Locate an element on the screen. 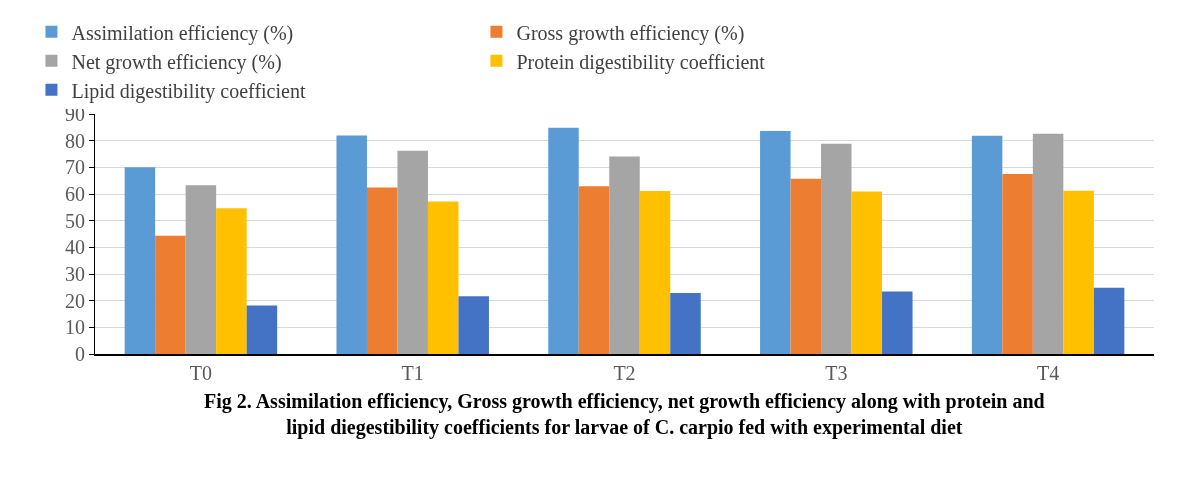  y-tick-label: 50 is located at coordinates (75, 220).